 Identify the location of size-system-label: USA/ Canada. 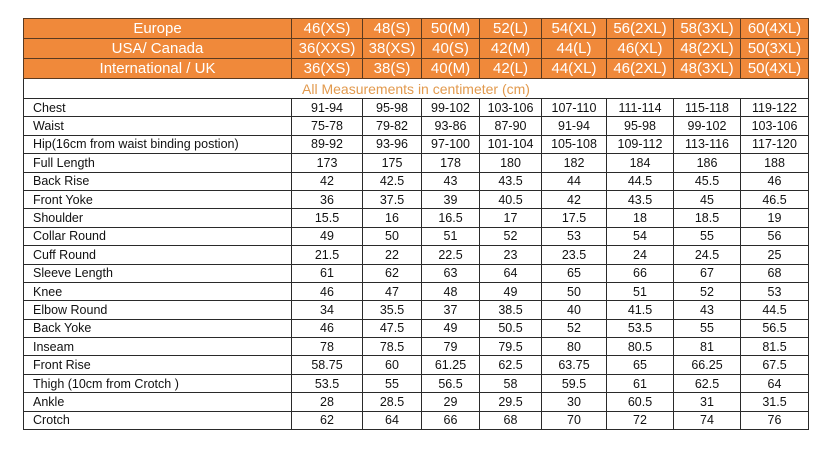
(157, 48).